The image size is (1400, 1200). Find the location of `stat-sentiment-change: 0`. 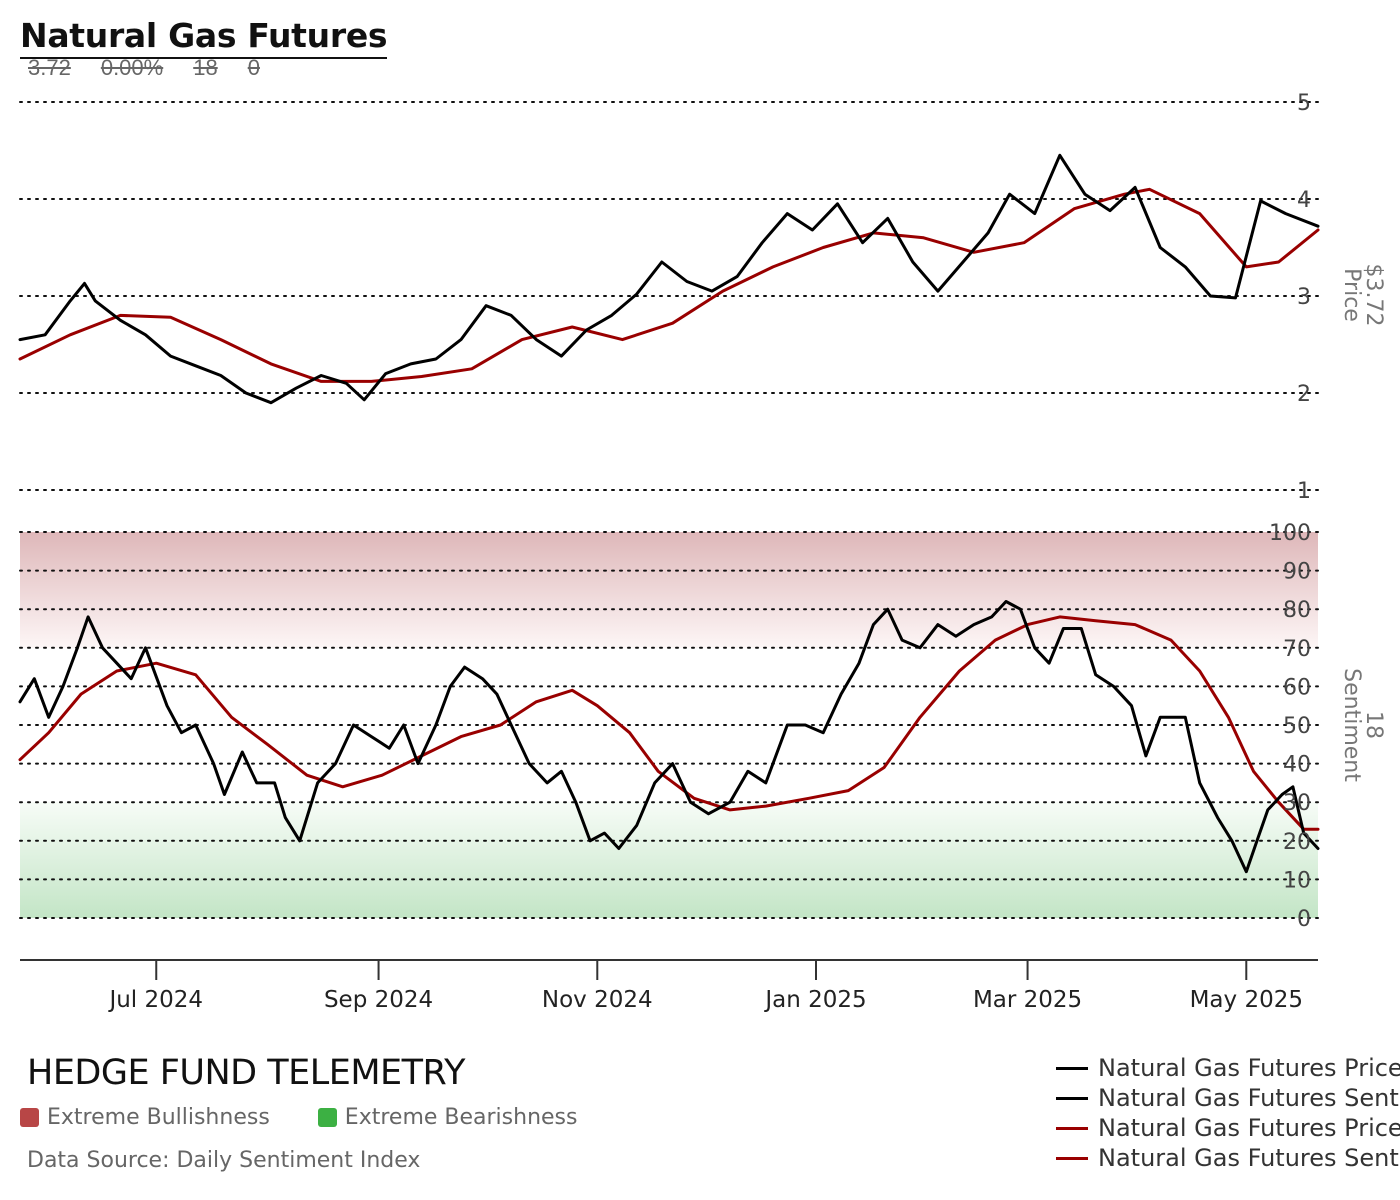

stat-sentiment-change: 0 is located at coordinates (253, 67).